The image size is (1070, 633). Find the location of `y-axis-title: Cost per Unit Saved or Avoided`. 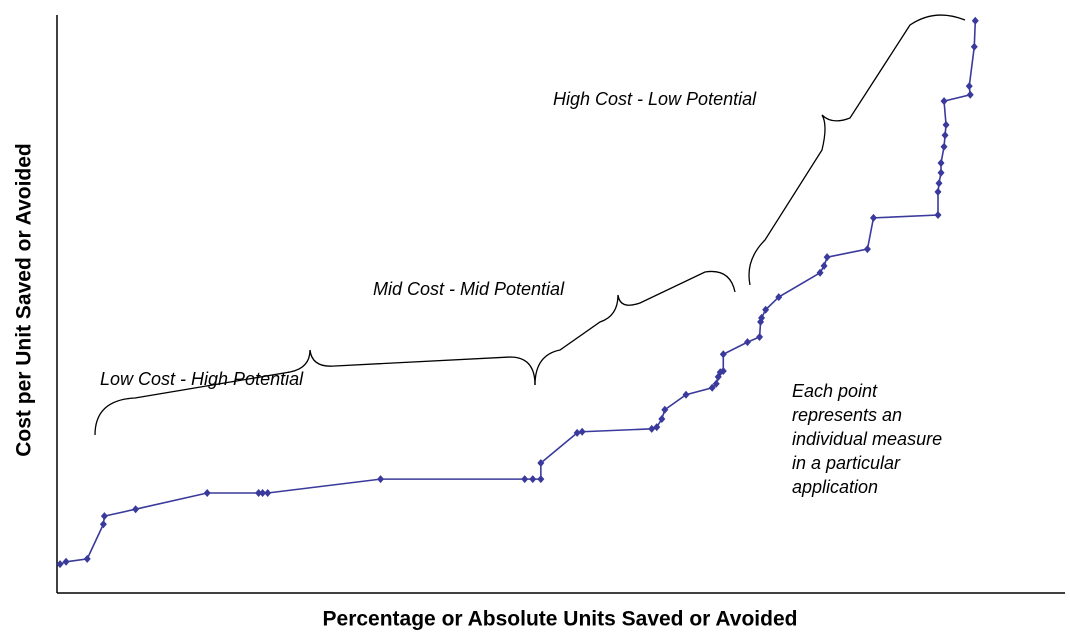

y-axis-title: Cost per Unit Saved or Avoided is located at coordinates (24, 300).